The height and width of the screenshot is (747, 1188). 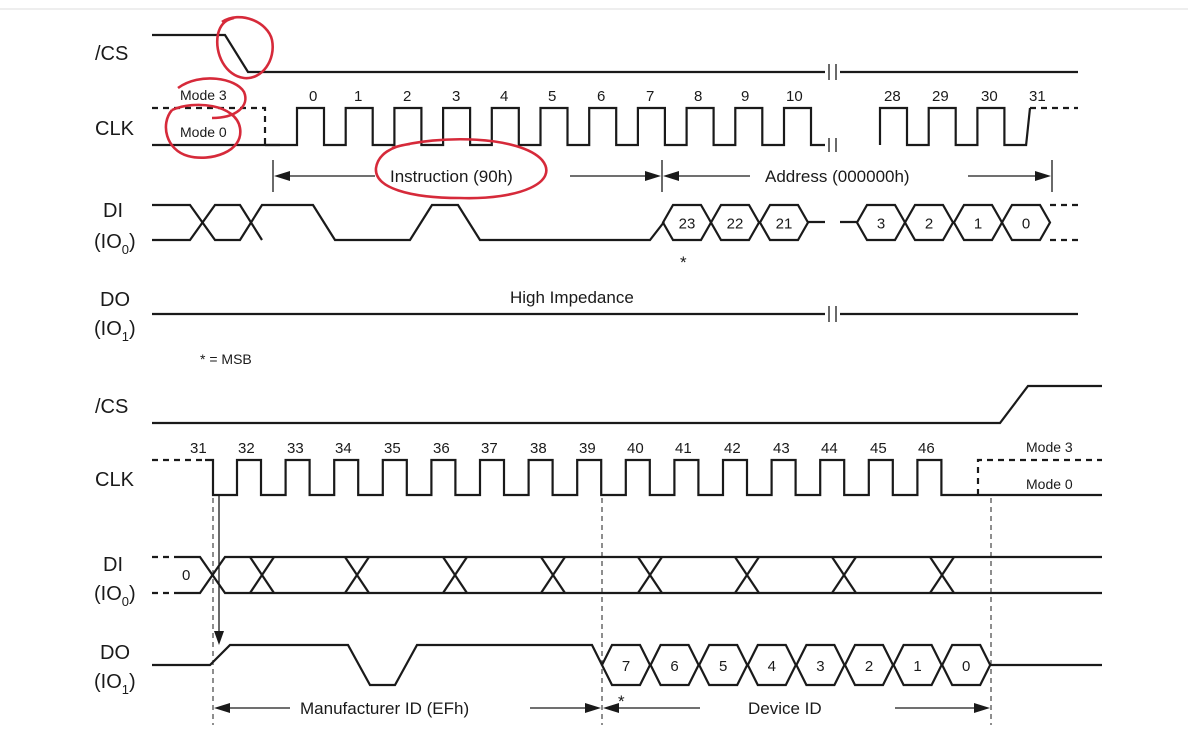 What do you see at coordinates (772, 666) in the screenshot?
I see `do-bit-bottom-3-label: 4` at bounding box center [772, 666].